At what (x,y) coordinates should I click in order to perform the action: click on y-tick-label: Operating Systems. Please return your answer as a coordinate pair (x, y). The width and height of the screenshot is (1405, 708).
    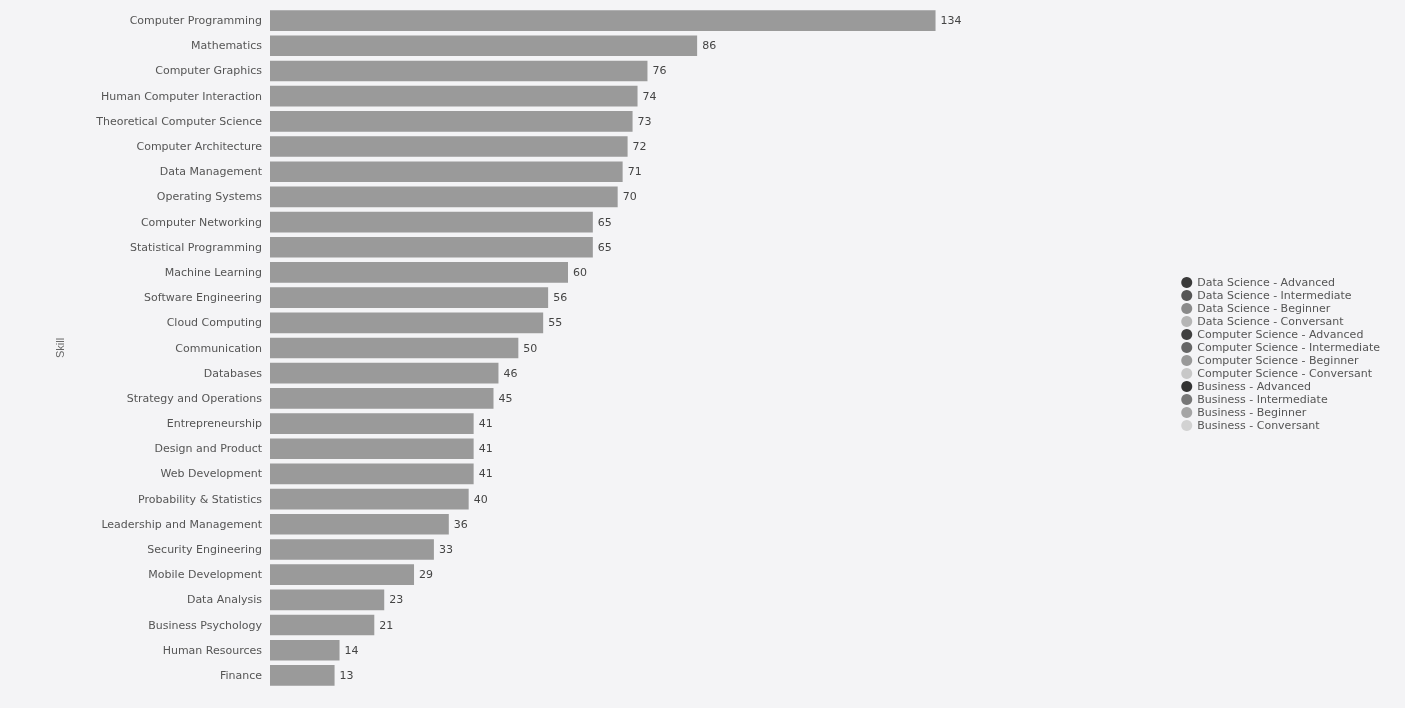
    Looking at the image, I should click on (209, 197).